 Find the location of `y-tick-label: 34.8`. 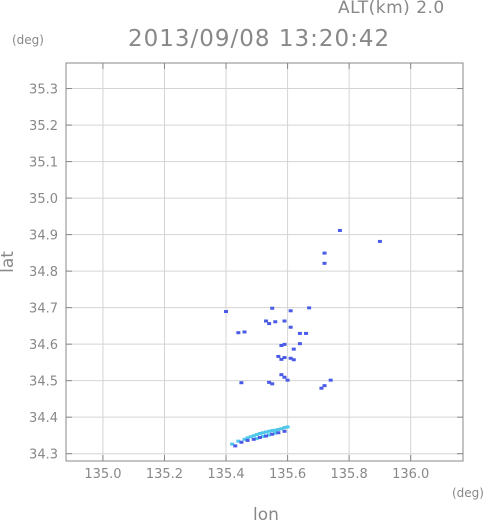

y-tick-label: 34.8 is located at coordinates (43, 272).